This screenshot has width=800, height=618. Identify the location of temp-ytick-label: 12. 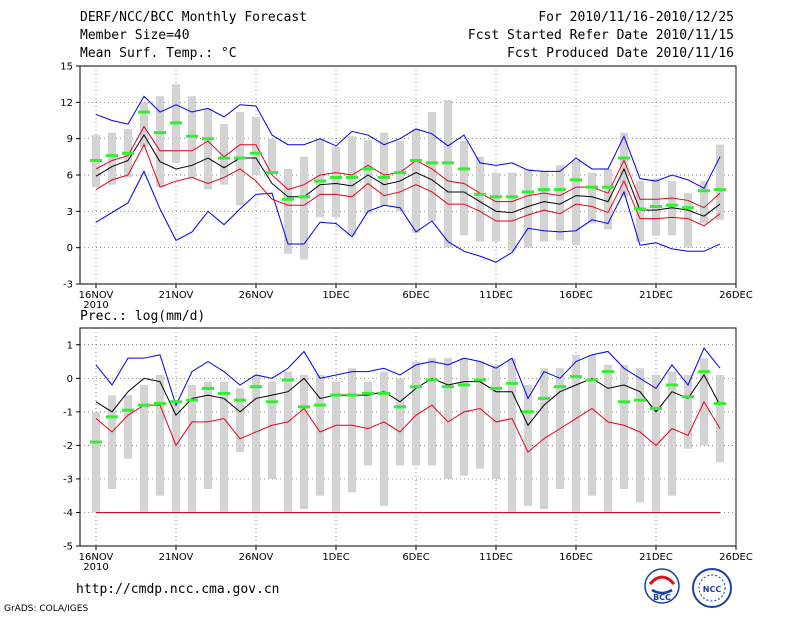
(66, 103).